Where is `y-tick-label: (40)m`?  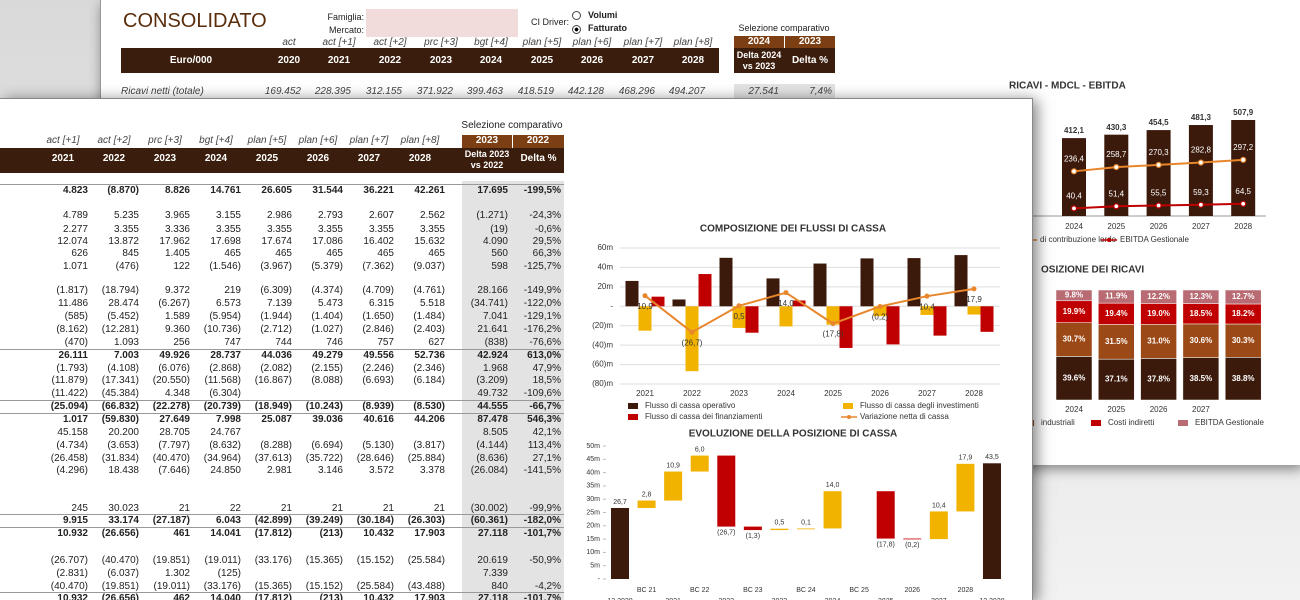
y-tick-label: (40)m is located at coordinates (602, 344).